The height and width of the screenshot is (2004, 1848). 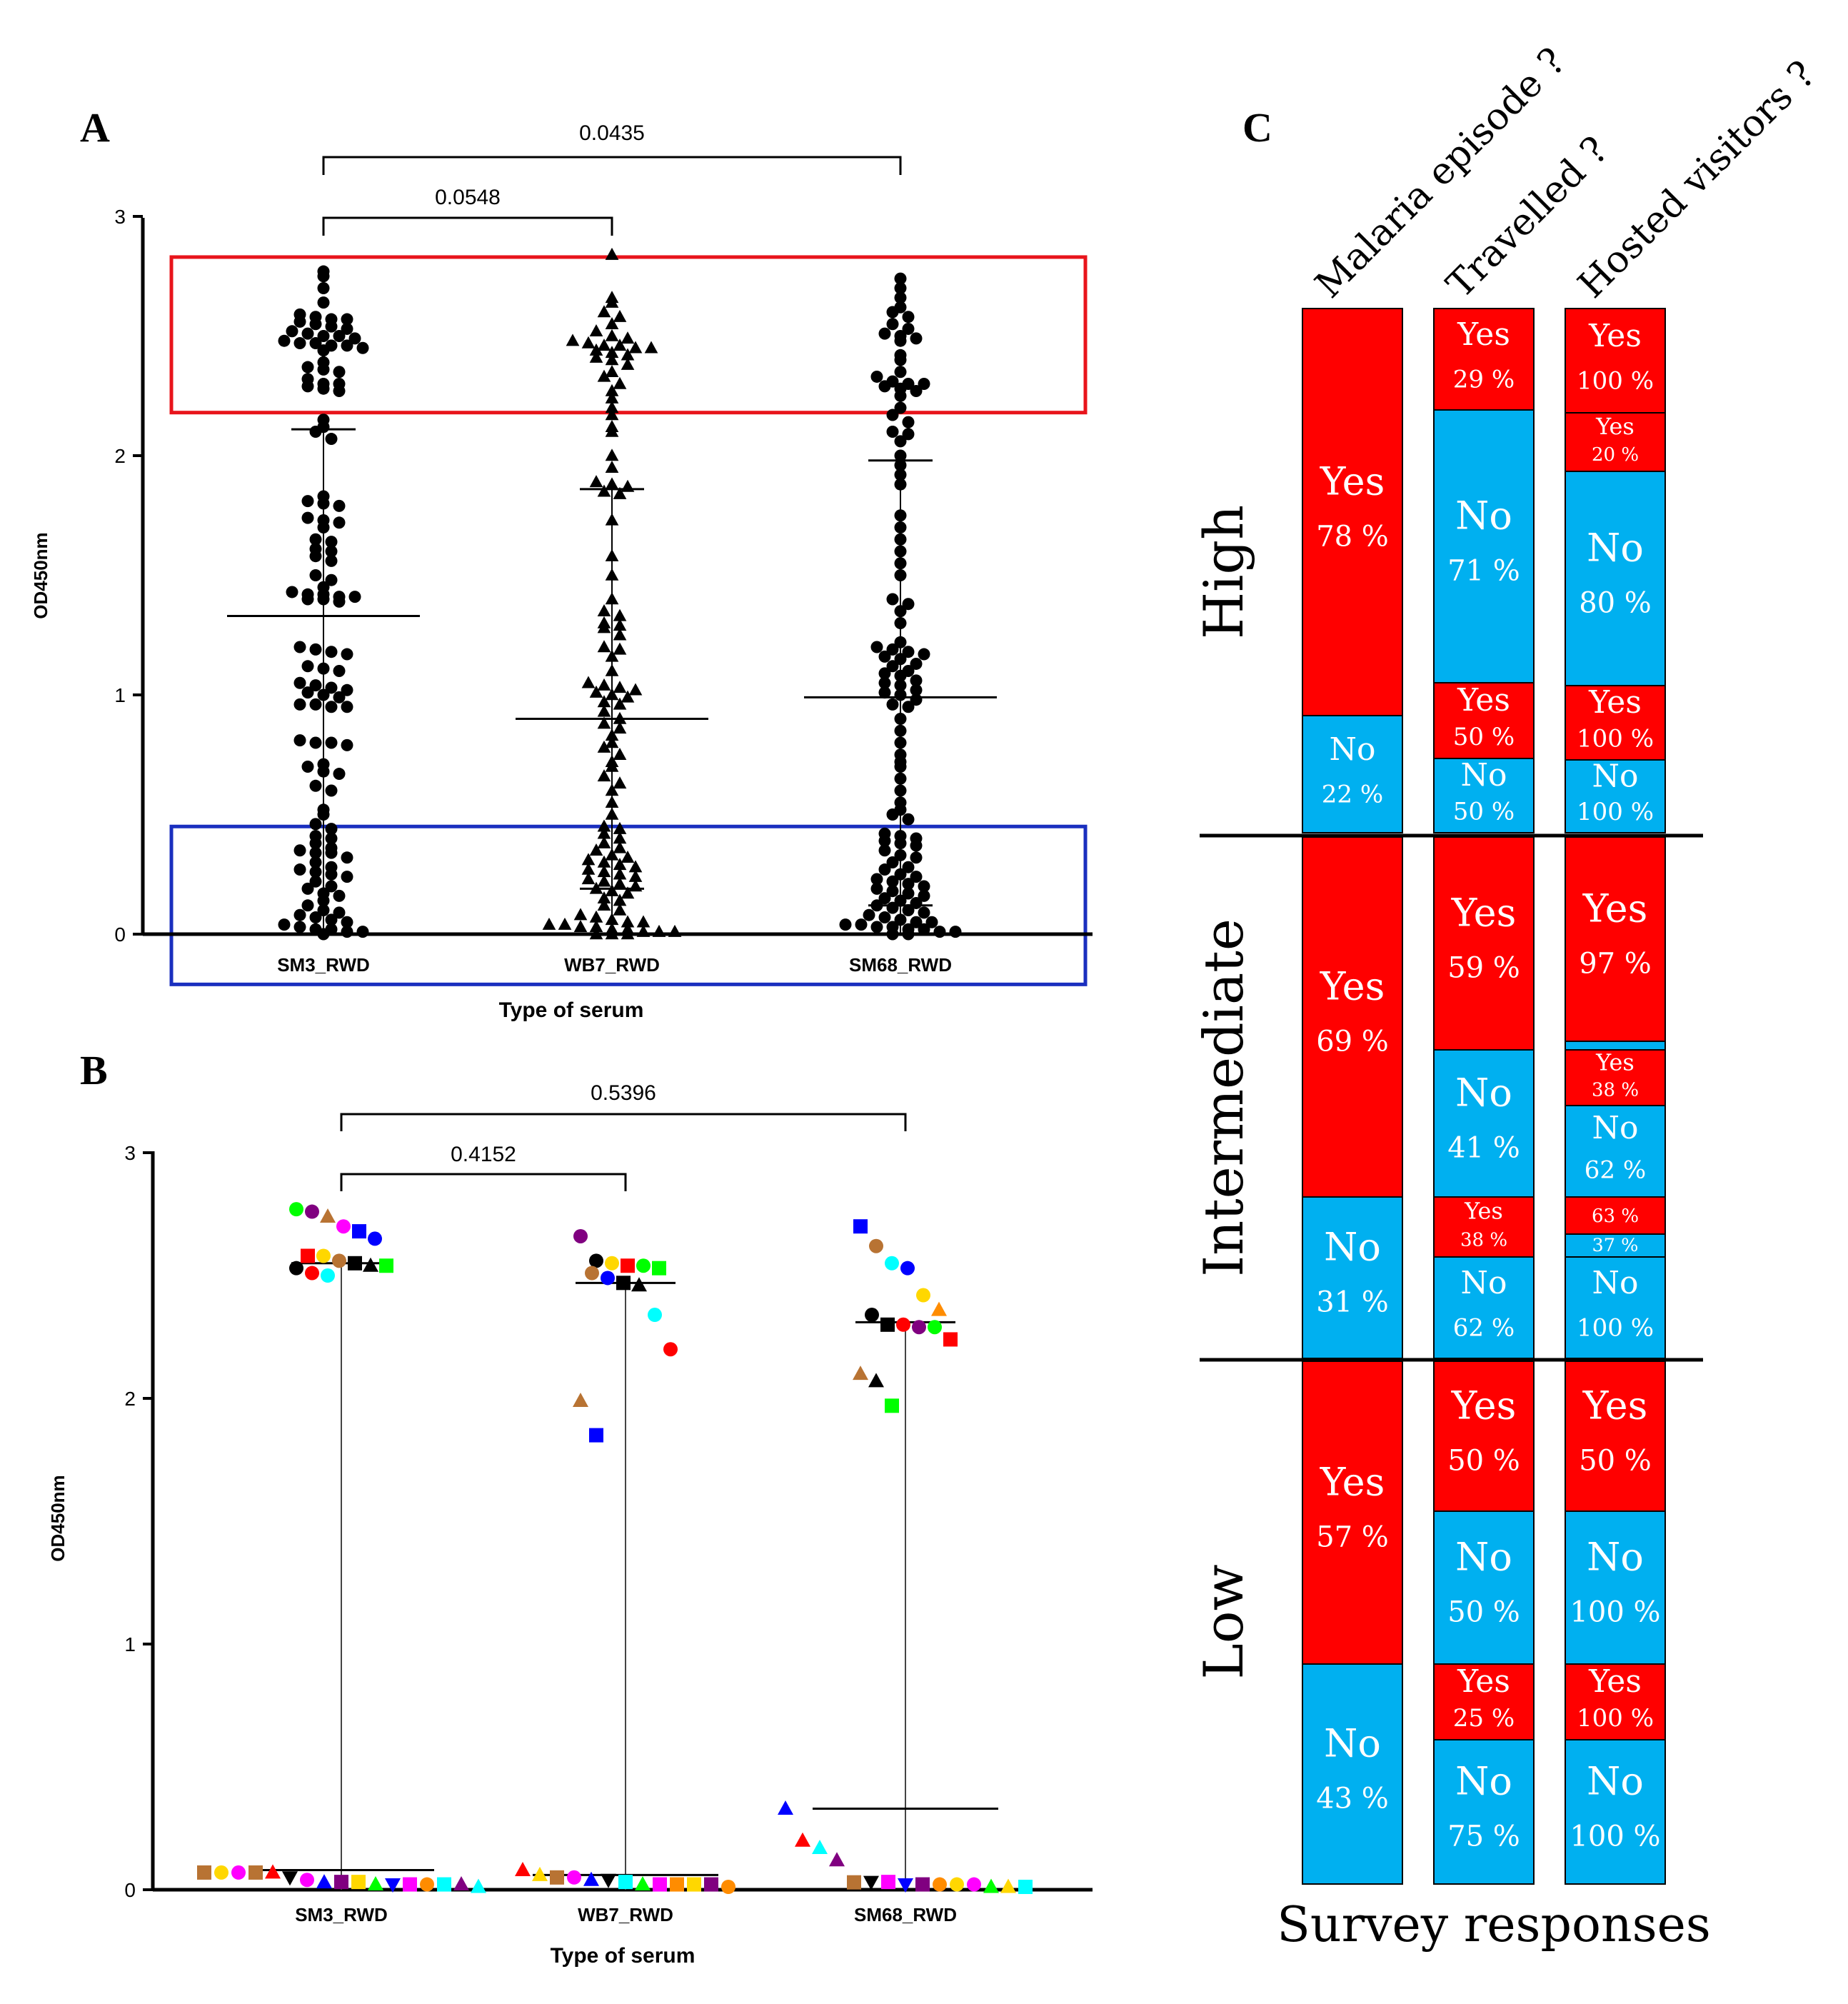 What do you see at coordinates (1494, 1925) in the screenshot?
I see `panel-c-x-axis-title: Survey responses` at bounding box center [1494, 1925].